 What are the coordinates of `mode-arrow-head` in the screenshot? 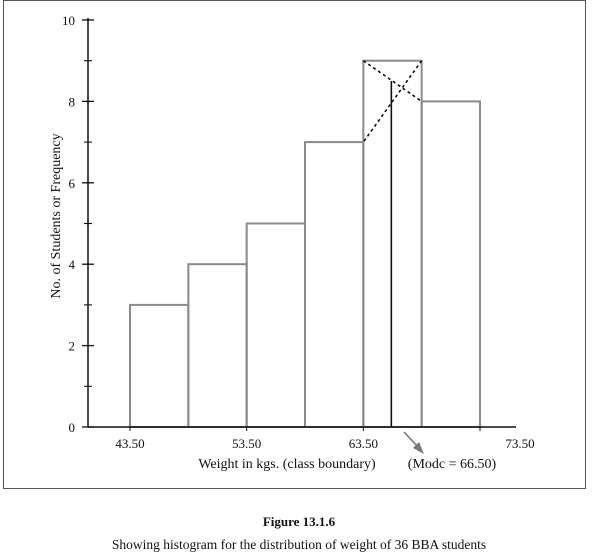 It's located at (418, 448).